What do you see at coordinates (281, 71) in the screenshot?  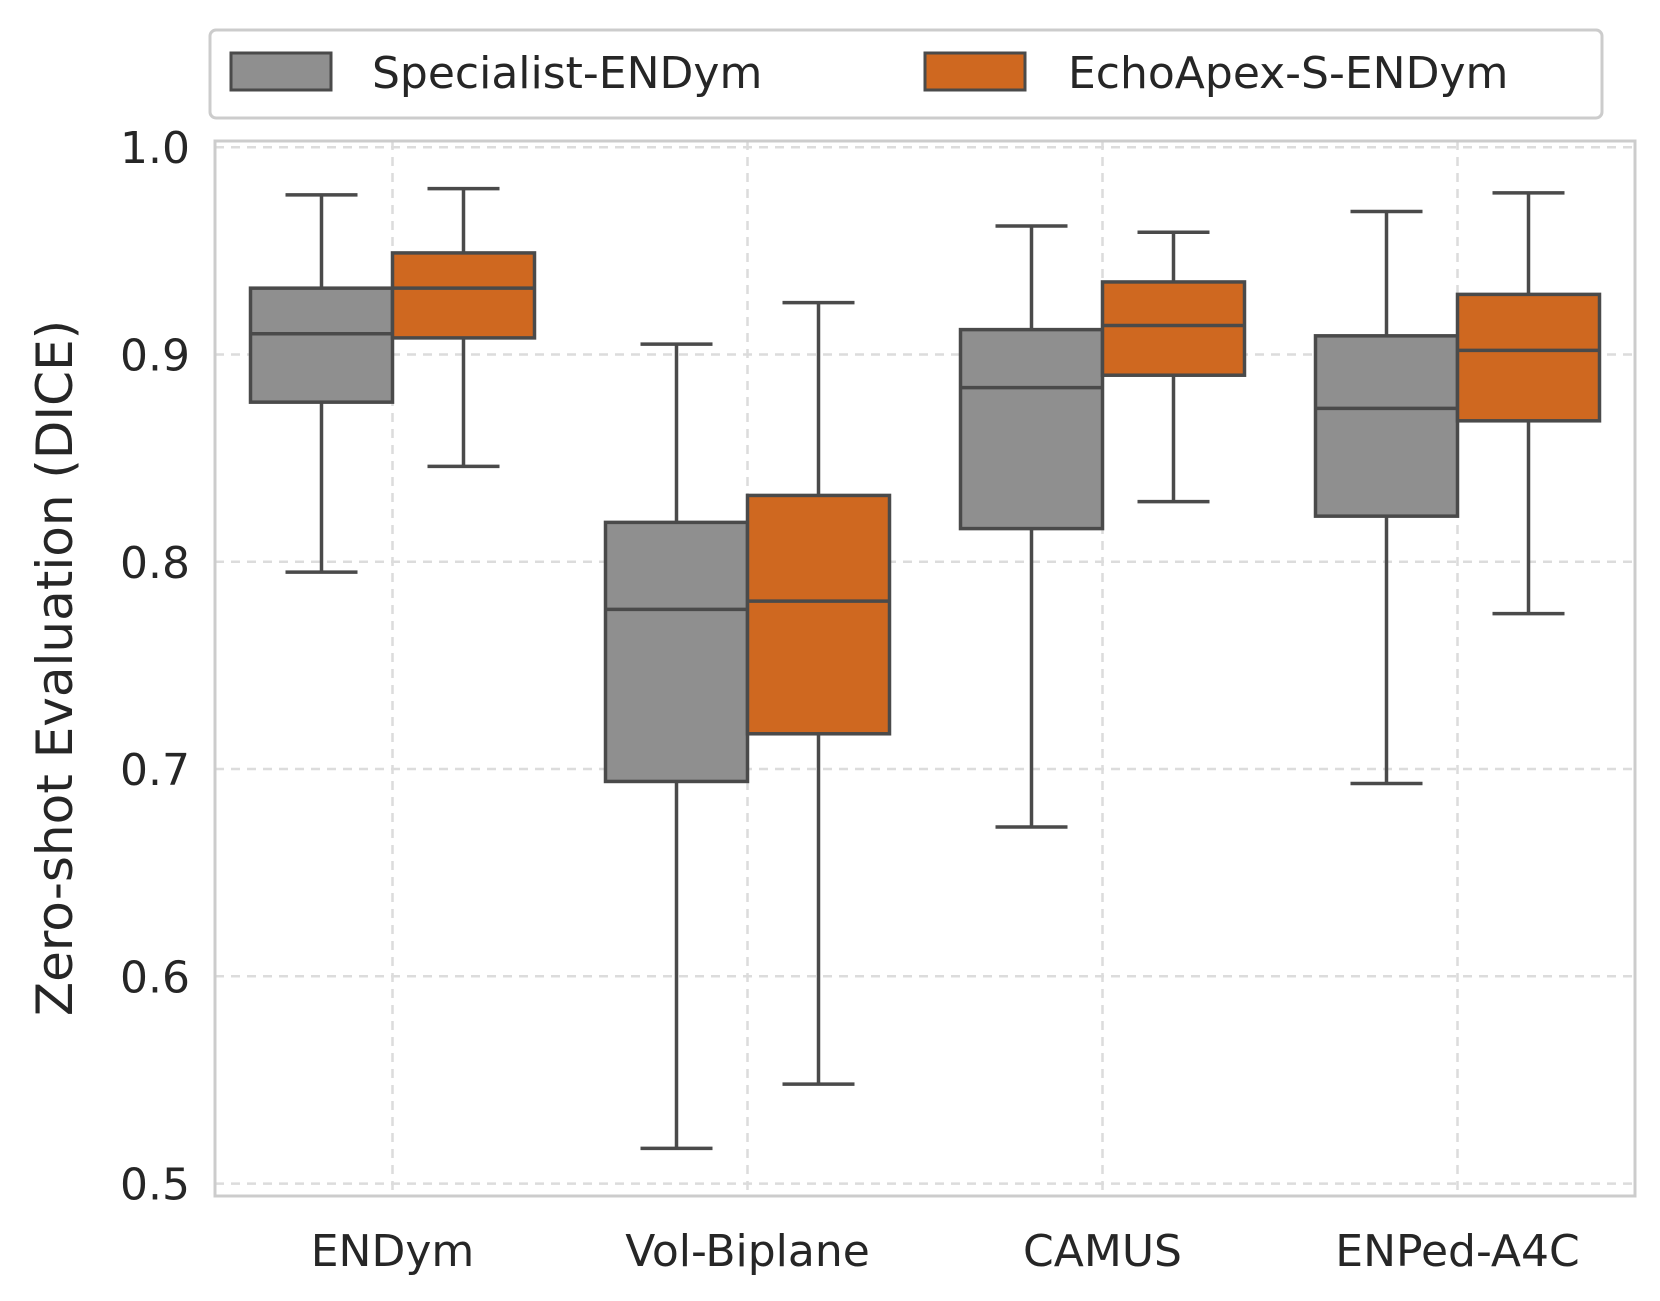 I see `legend-swatch-specialist` at bounding box center [281, 71].